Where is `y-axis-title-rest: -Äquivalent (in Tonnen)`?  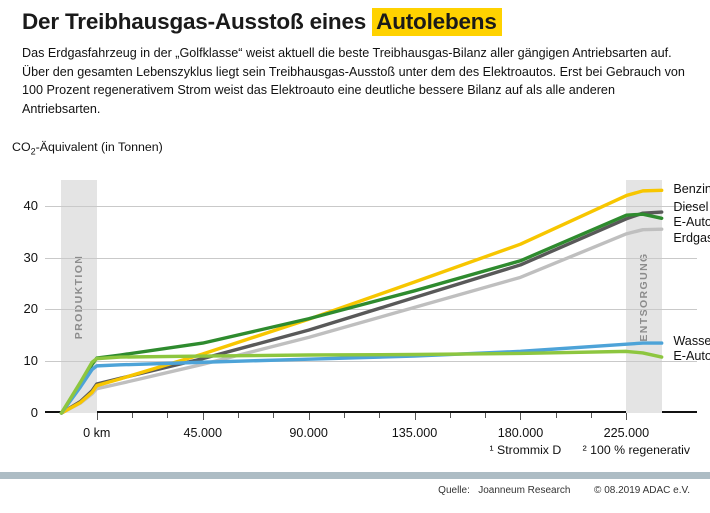 y-axis-title-rest: -Äquivalent (in Tonnen) is located at coordinates (99, 147).